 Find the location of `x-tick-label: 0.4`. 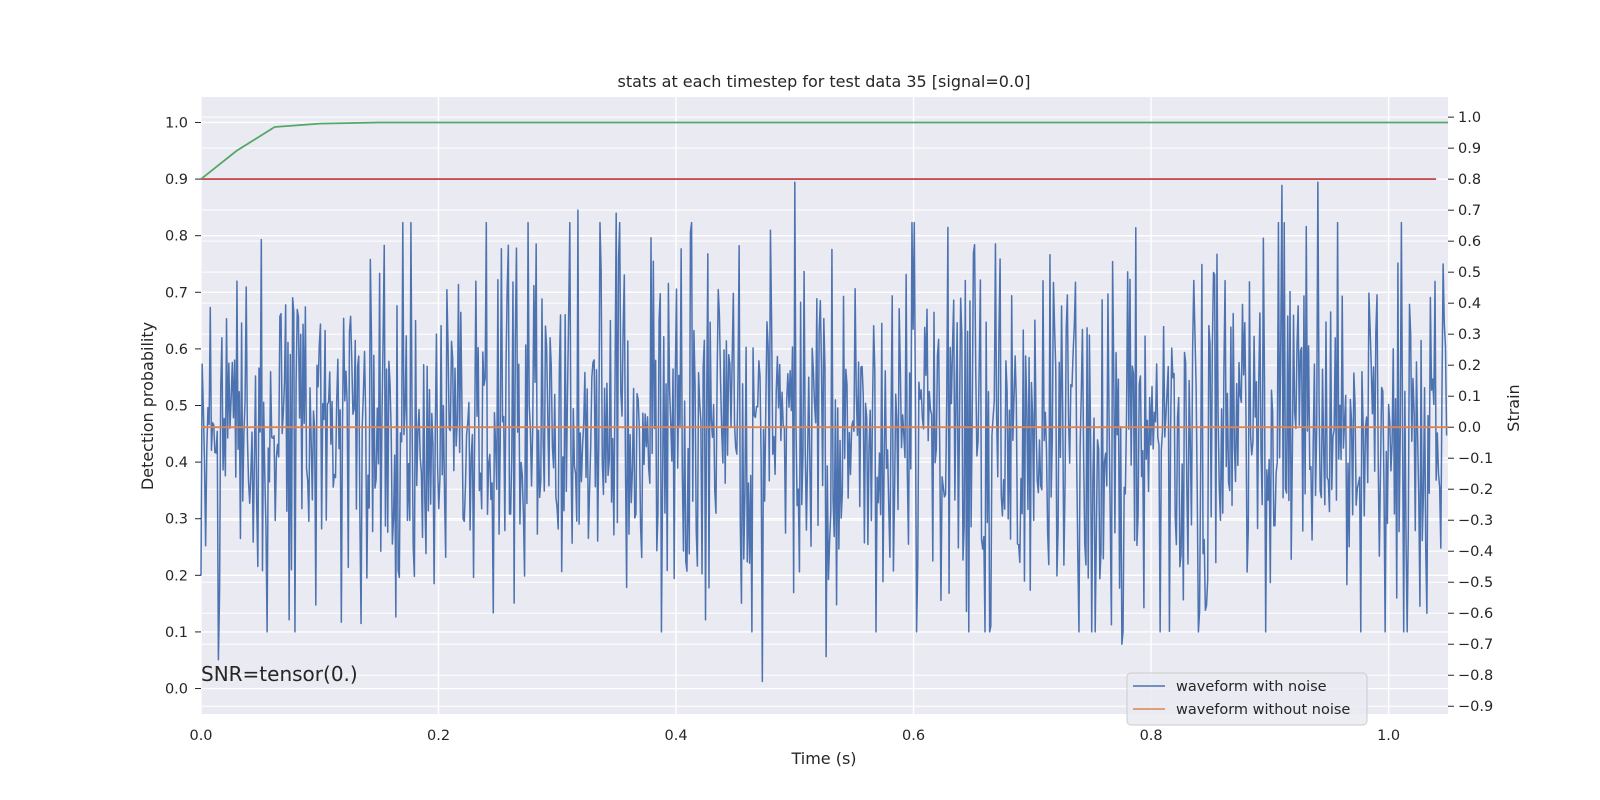

x-tick-label: 0.4 is located at coordinates (676, 736).